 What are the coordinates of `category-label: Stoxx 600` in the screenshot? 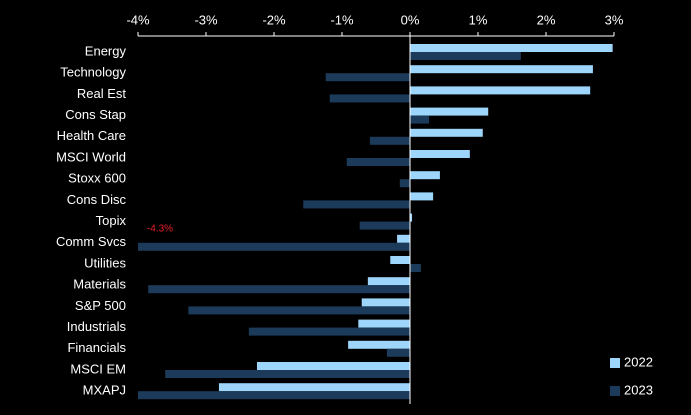 It's located at (97, 178).